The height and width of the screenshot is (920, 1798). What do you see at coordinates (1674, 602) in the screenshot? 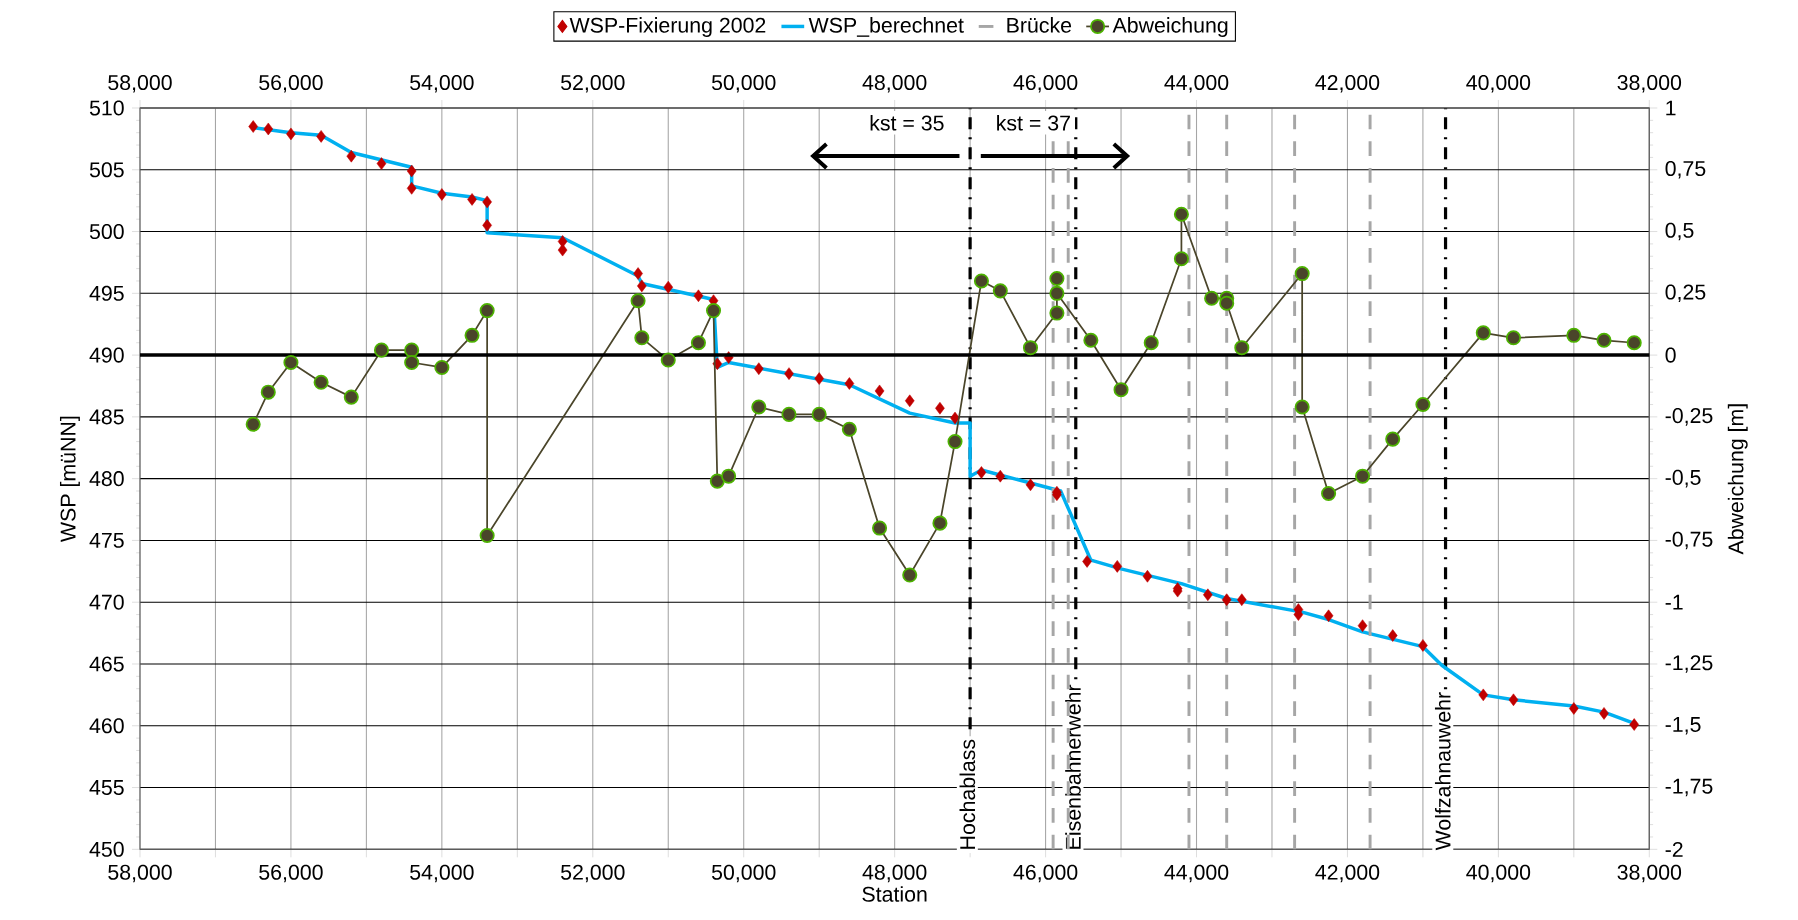
I see `y2-tick-label: -1` at bounding box center [1674, 602].